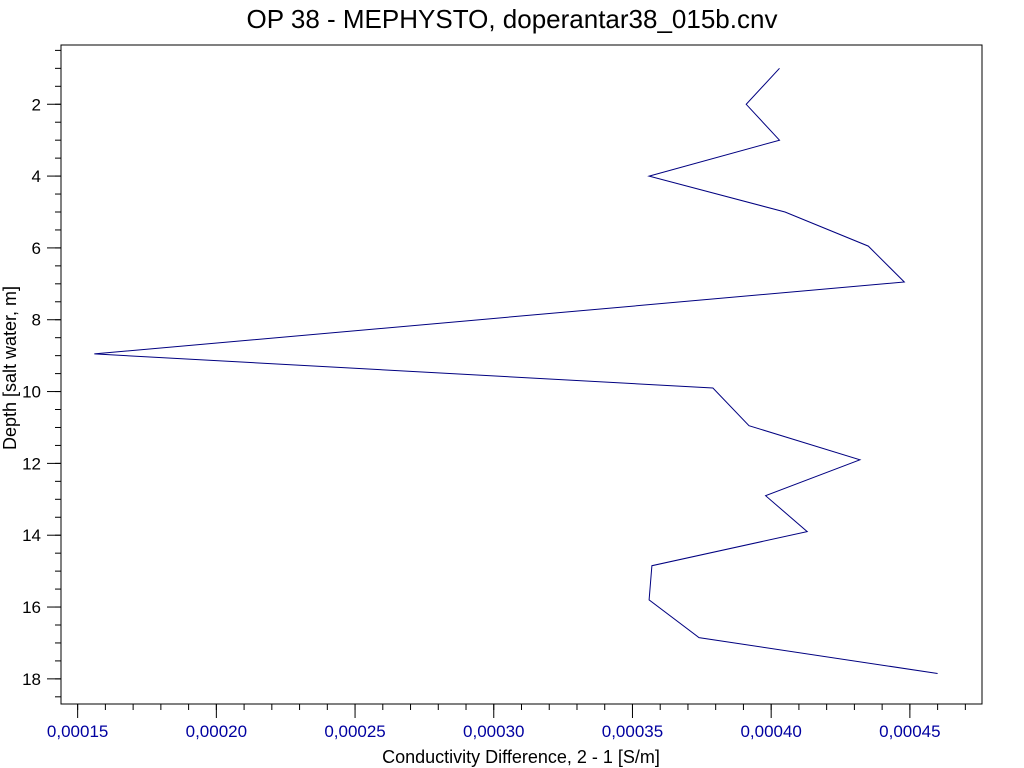 The image size is (1024, 768). Describe the element at coordinates (770, 731) in the screenshot. I see `x-tick-label: 0,00040` at that location.